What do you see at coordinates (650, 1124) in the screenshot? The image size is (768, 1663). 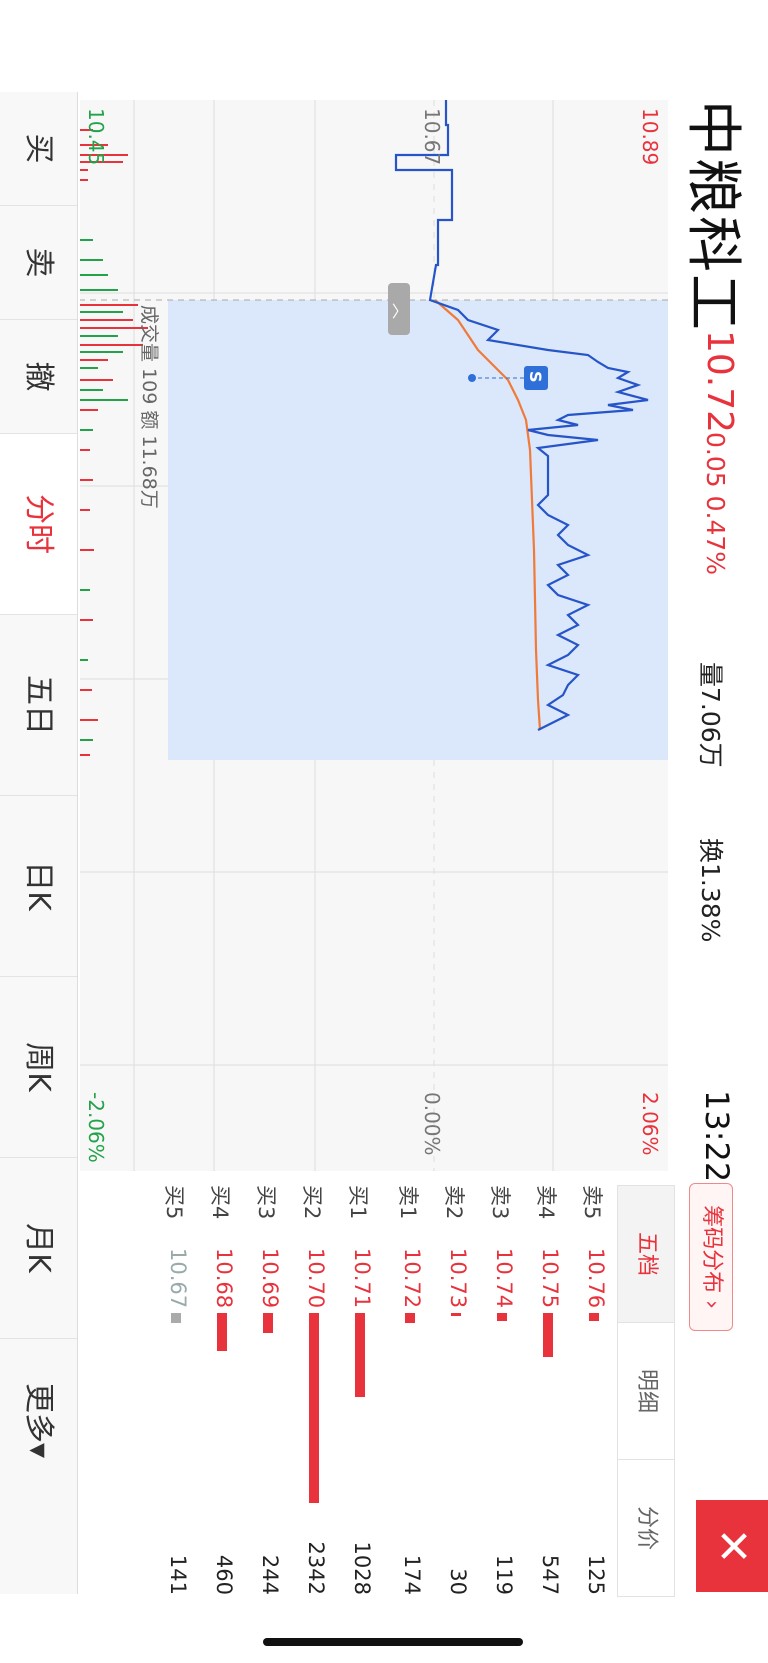 I see `pct-high-label: 2.06%` at bounding box center [650, 1124].